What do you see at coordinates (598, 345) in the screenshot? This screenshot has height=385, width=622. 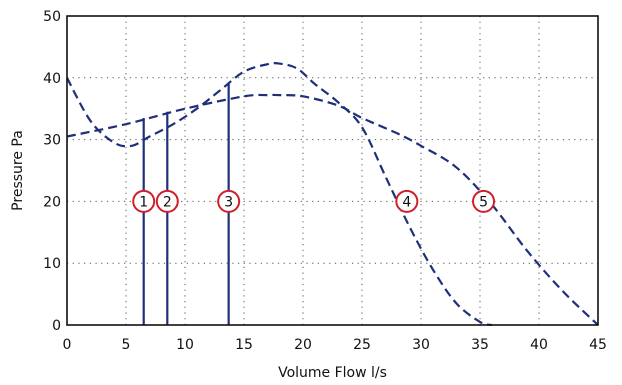 I see `x-tick-label: 45` at bounding box center [598, 345].